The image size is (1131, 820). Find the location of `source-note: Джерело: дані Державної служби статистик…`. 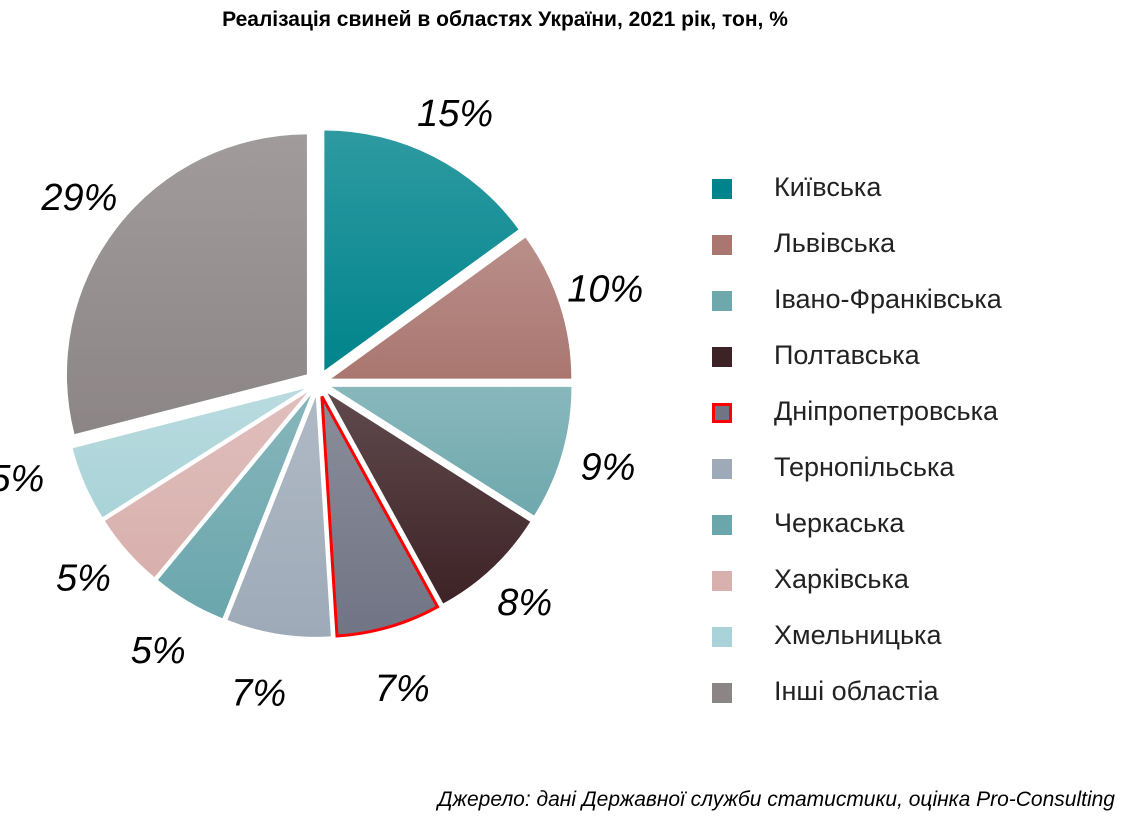

source-note: Джерело: дані Державної служби статистик… is located at coordinates (776, 799).